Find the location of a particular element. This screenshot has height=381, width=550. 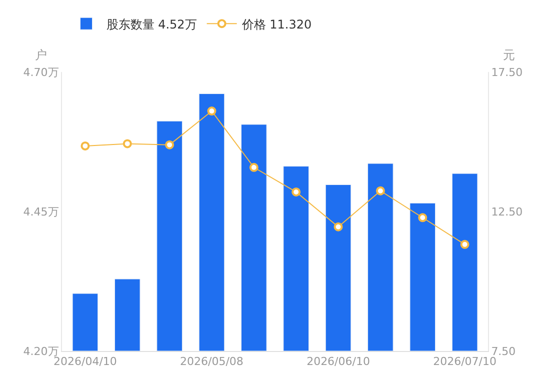

x-tick-label: 2026/05/08 is located at coordinates (212, 361).